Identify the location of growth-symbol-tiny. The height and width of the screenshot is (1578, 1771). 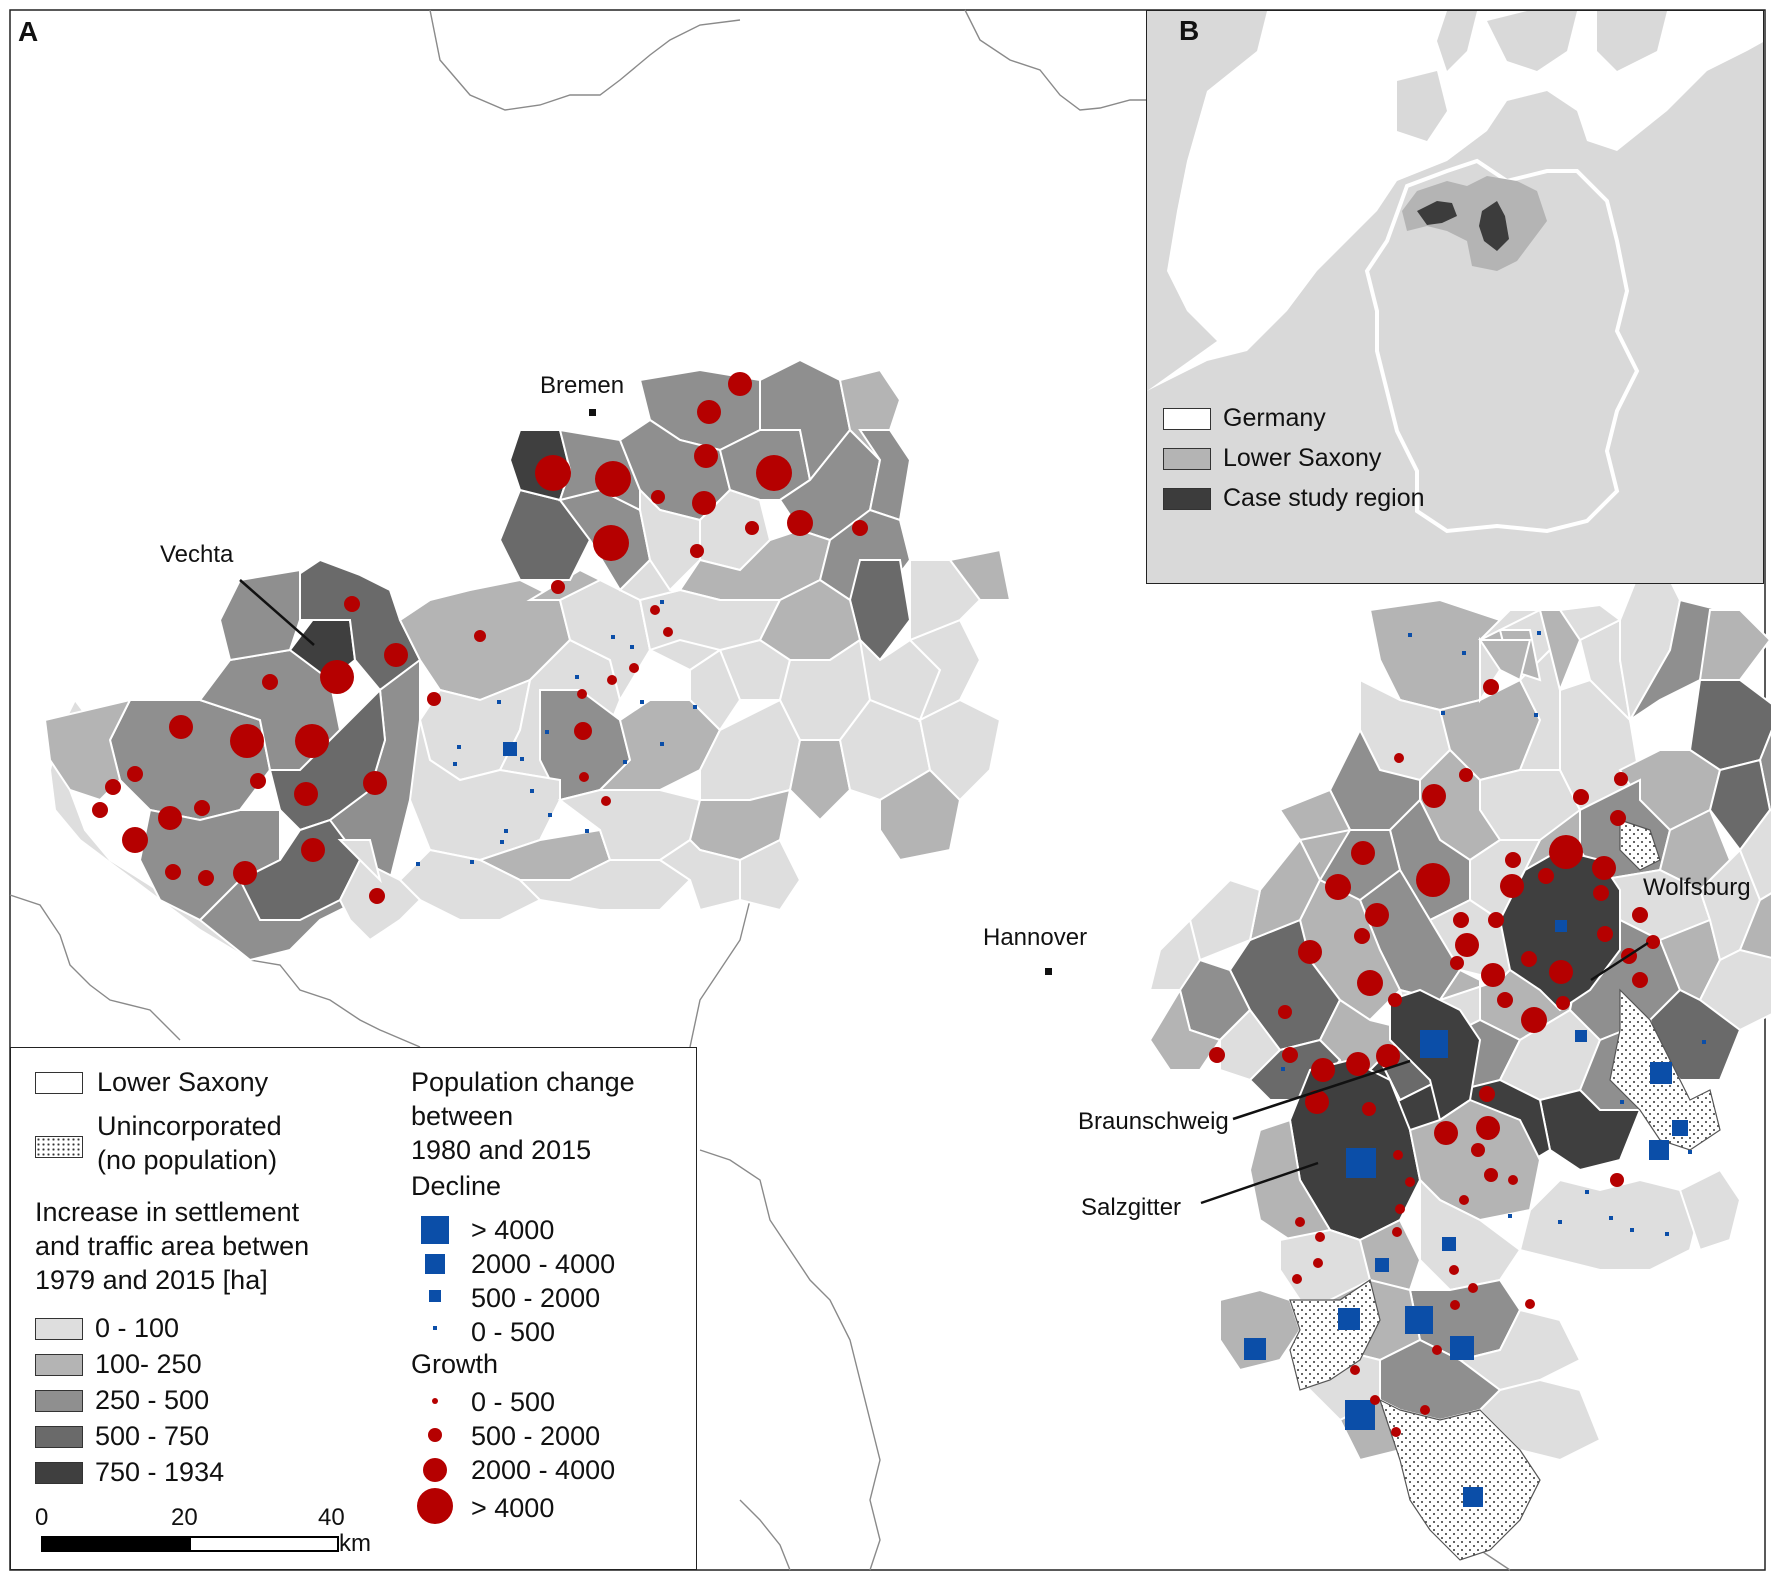
(435, 1401).